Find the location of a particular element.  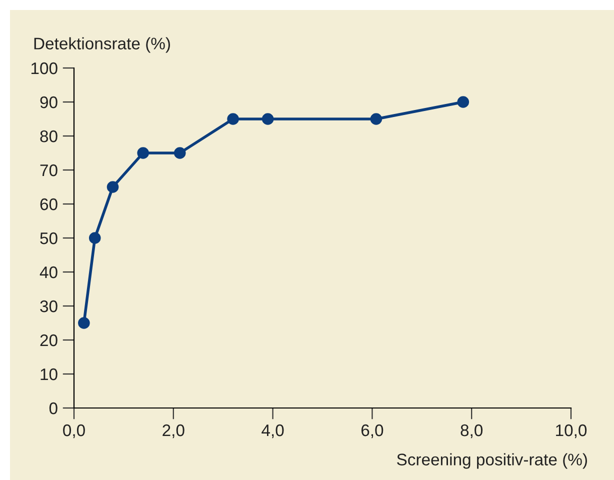

x-tick-label: 8,0 is located at coordinates (471, 431).